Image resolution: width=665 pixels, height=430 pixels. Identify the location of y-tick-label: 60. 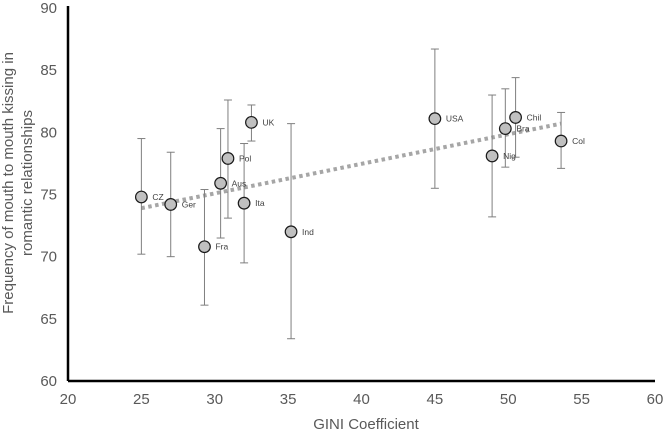
(48, 381).